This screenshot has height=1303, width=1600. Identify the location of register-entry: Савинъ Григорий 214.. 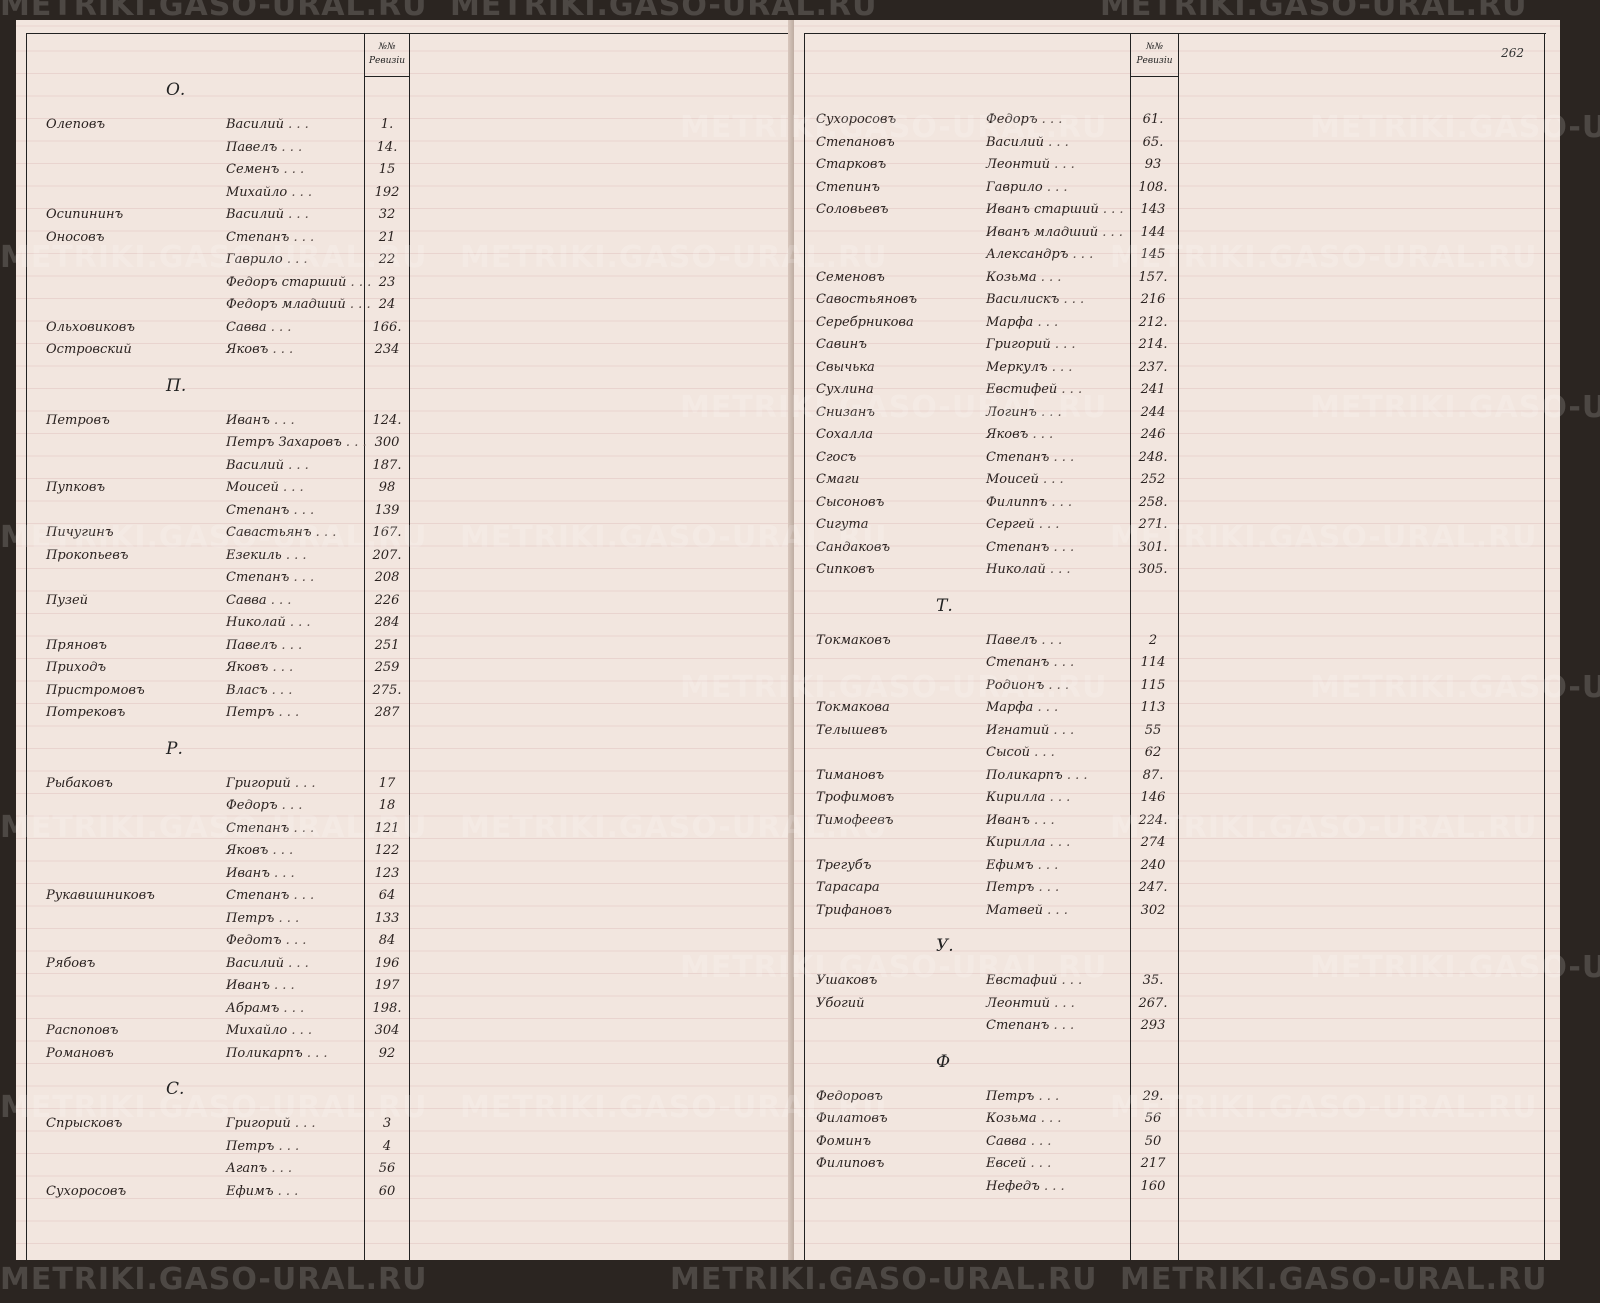
(1001, 345).